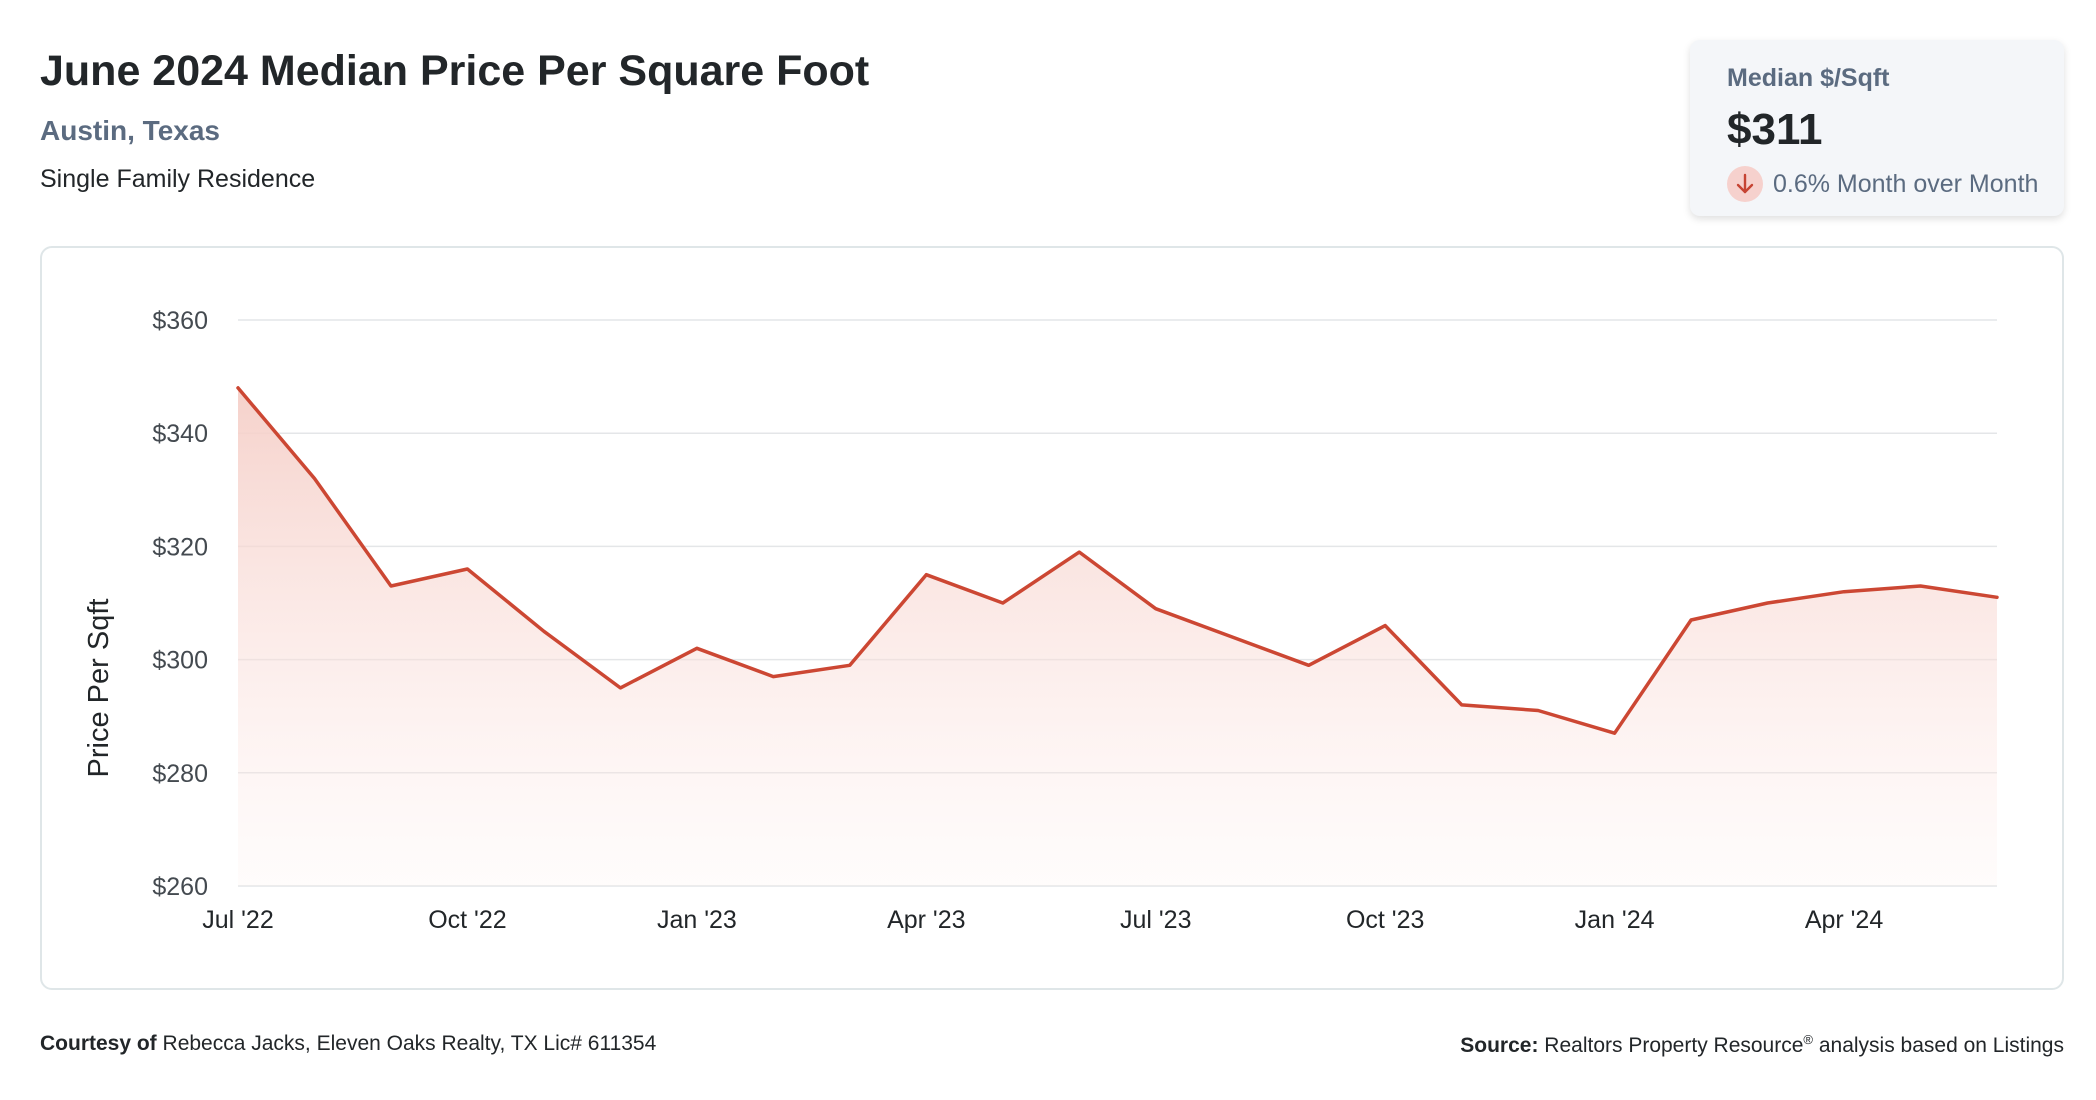 The height and width of the screenshot is (1100, 2096). Describe the element at coordinates (1877, 128) in the screenshot. I see `median-stat-card: Median $/Sqft $311 0.6% Month over Month` at that location.